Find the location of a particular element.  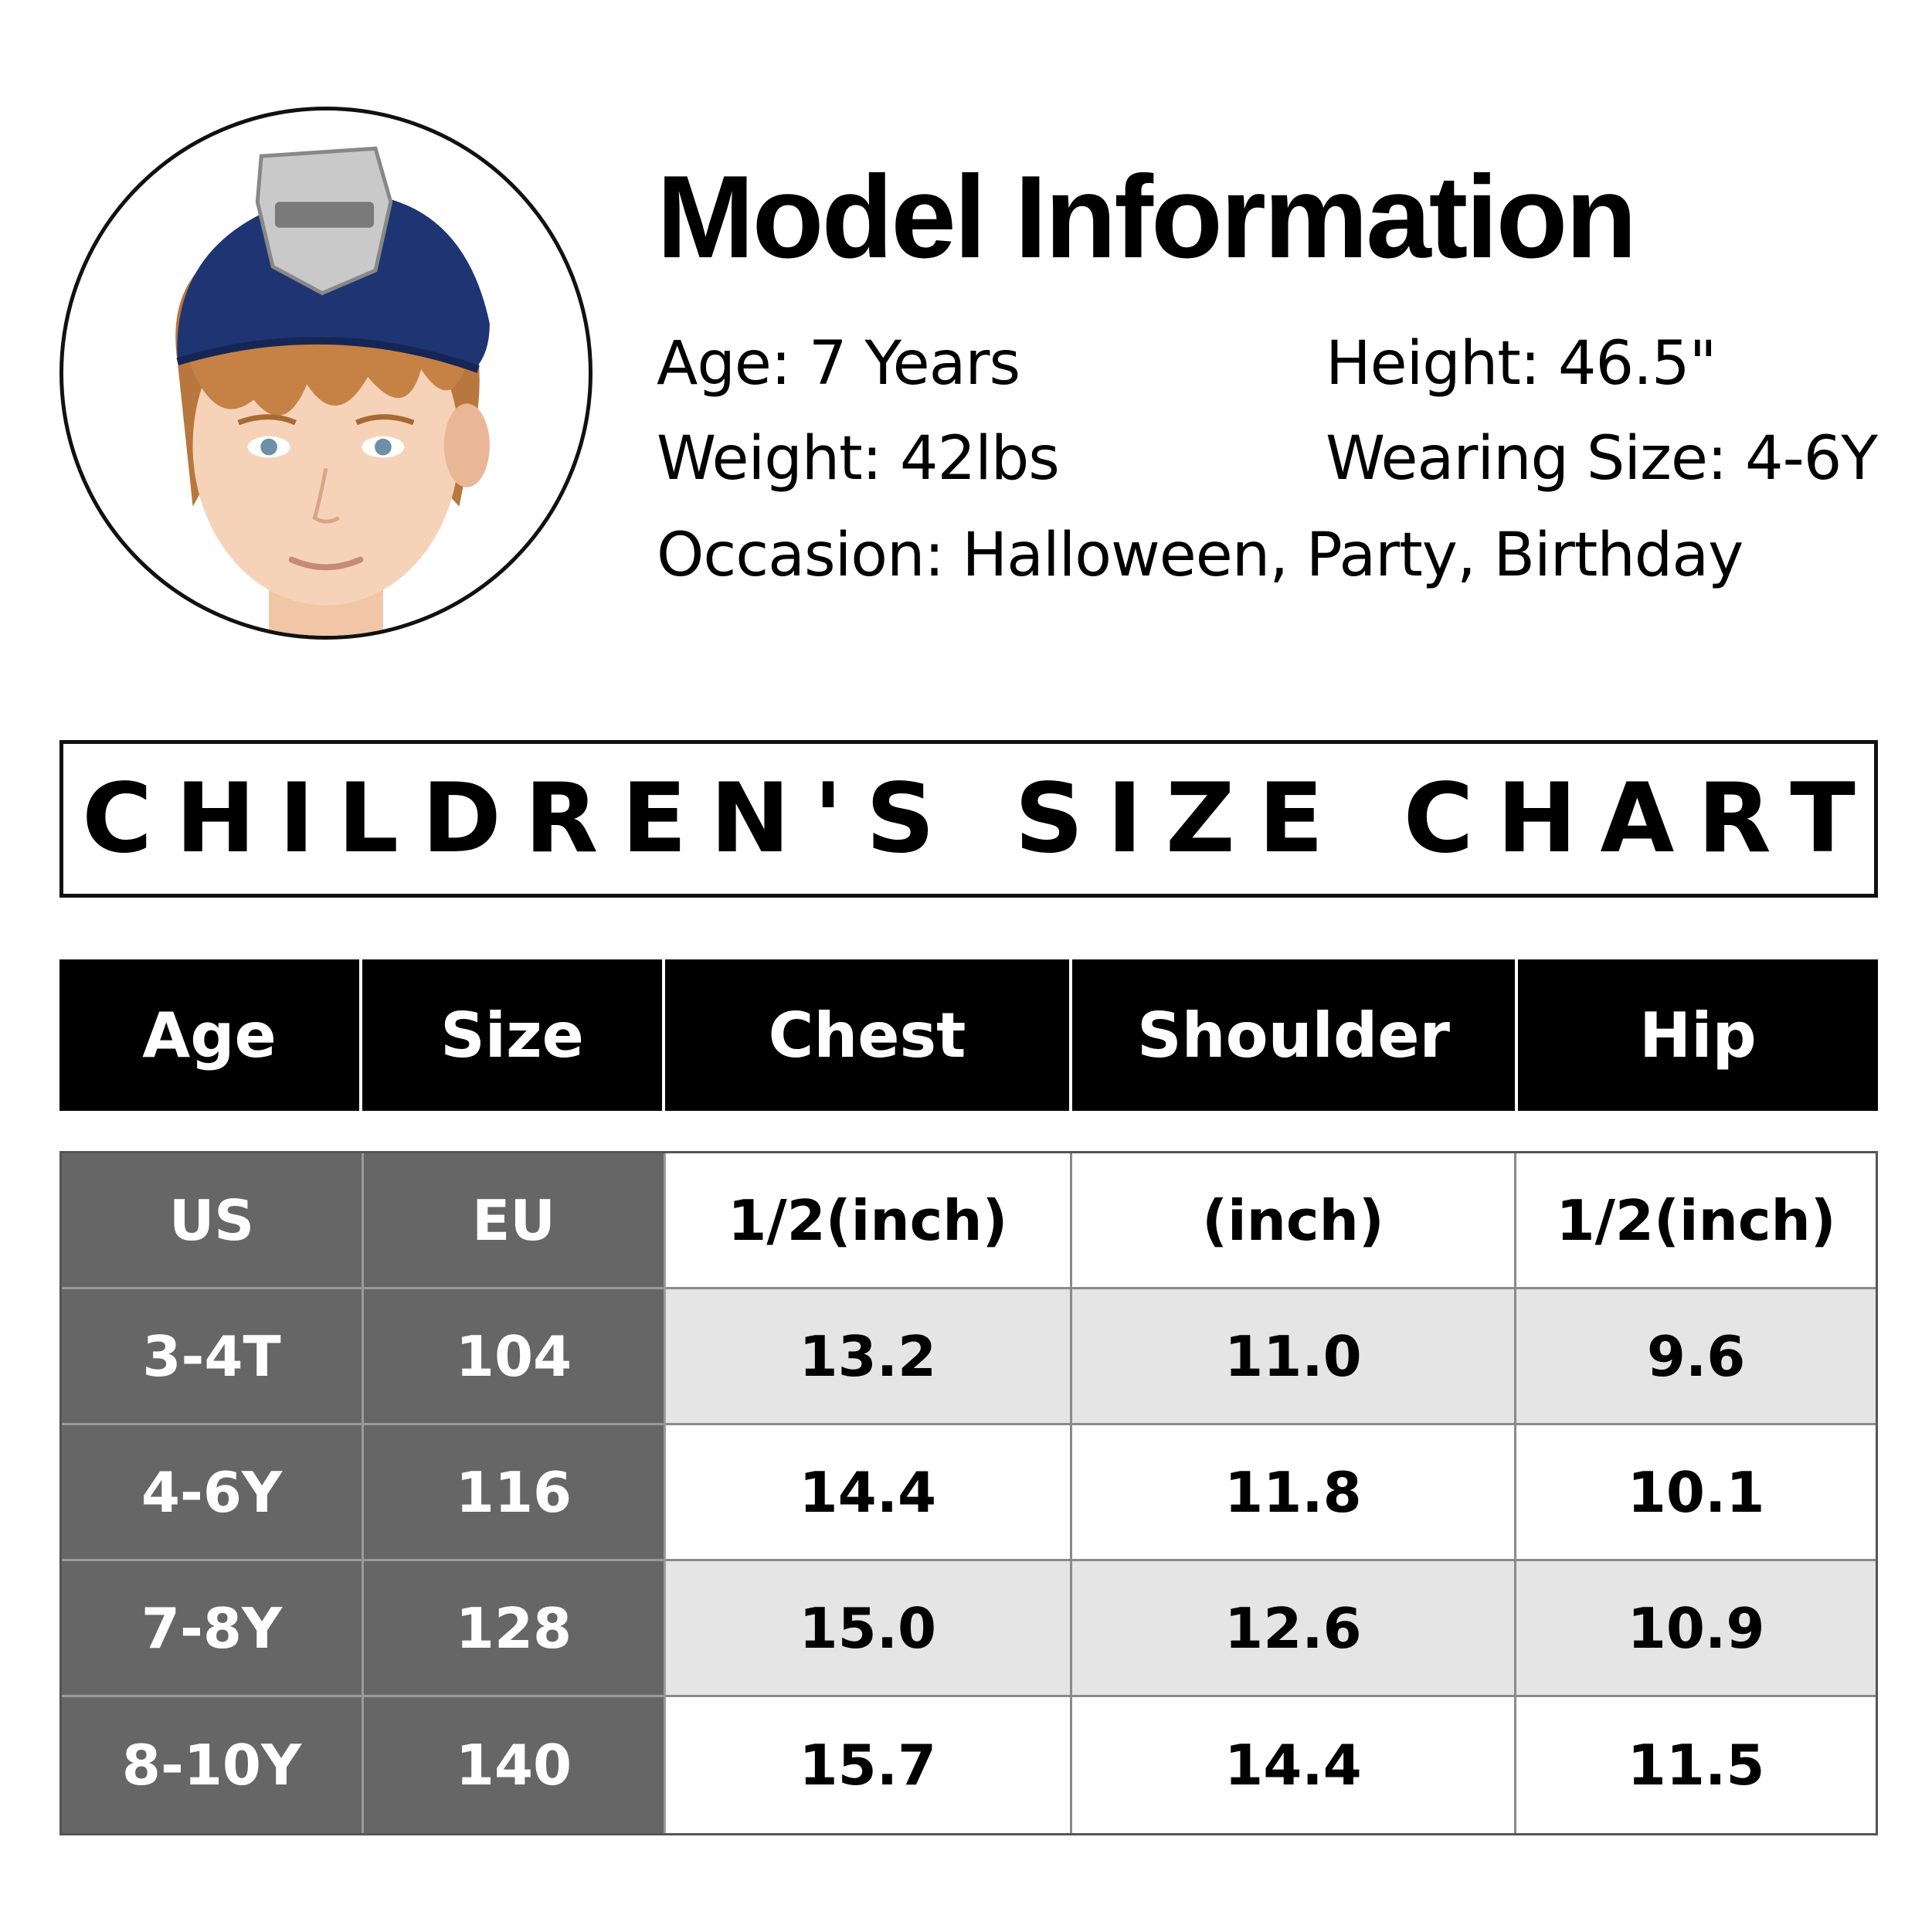

child-photo-icon is located at coordinates (333, 391).